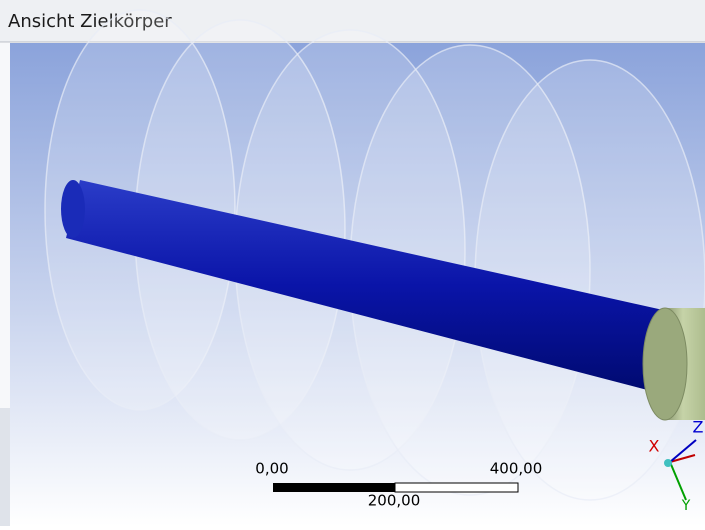 Image resolution: width=705 pixels, height=530 pixels. I want to click on scale-label: 0,00, so click(271, 469).